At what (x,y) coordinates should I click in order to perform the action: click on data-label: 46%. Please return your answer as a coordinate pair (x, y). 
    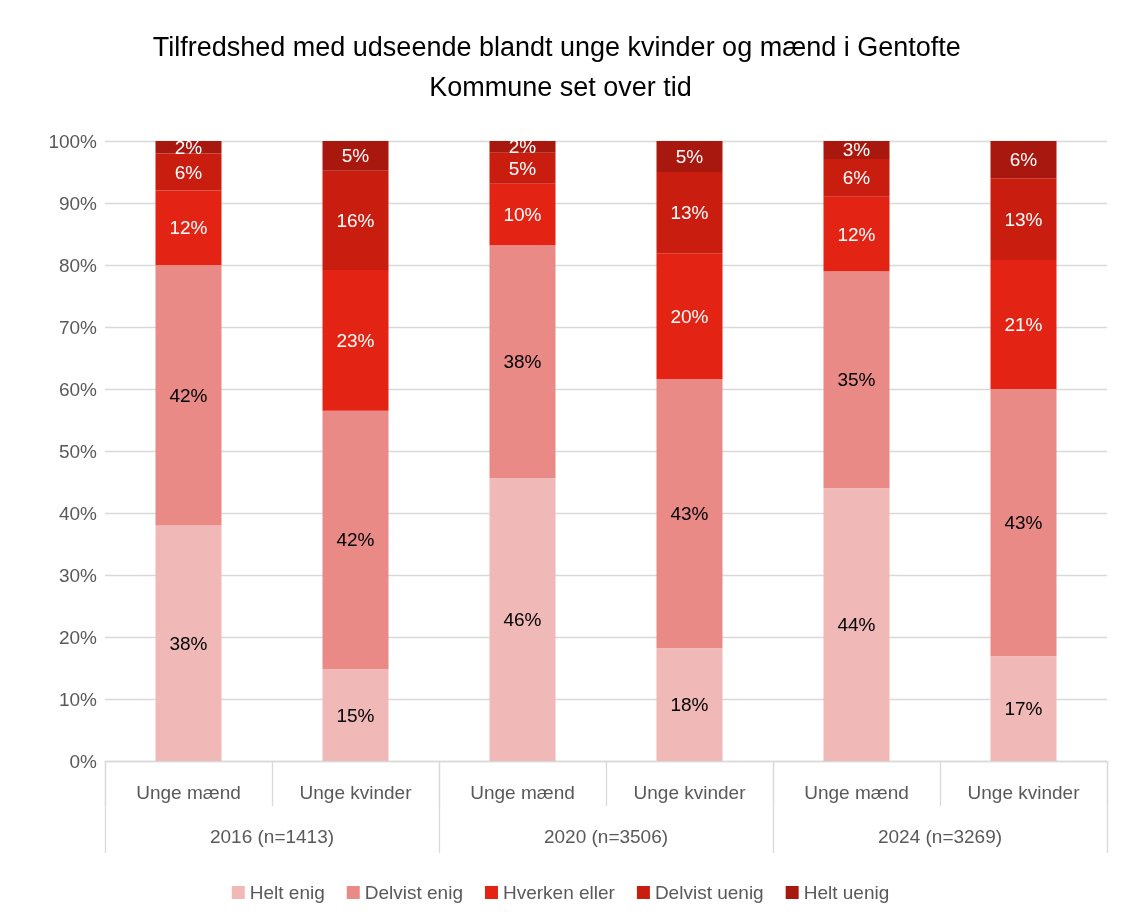
    Looking at the image, I should click on (522, 620).